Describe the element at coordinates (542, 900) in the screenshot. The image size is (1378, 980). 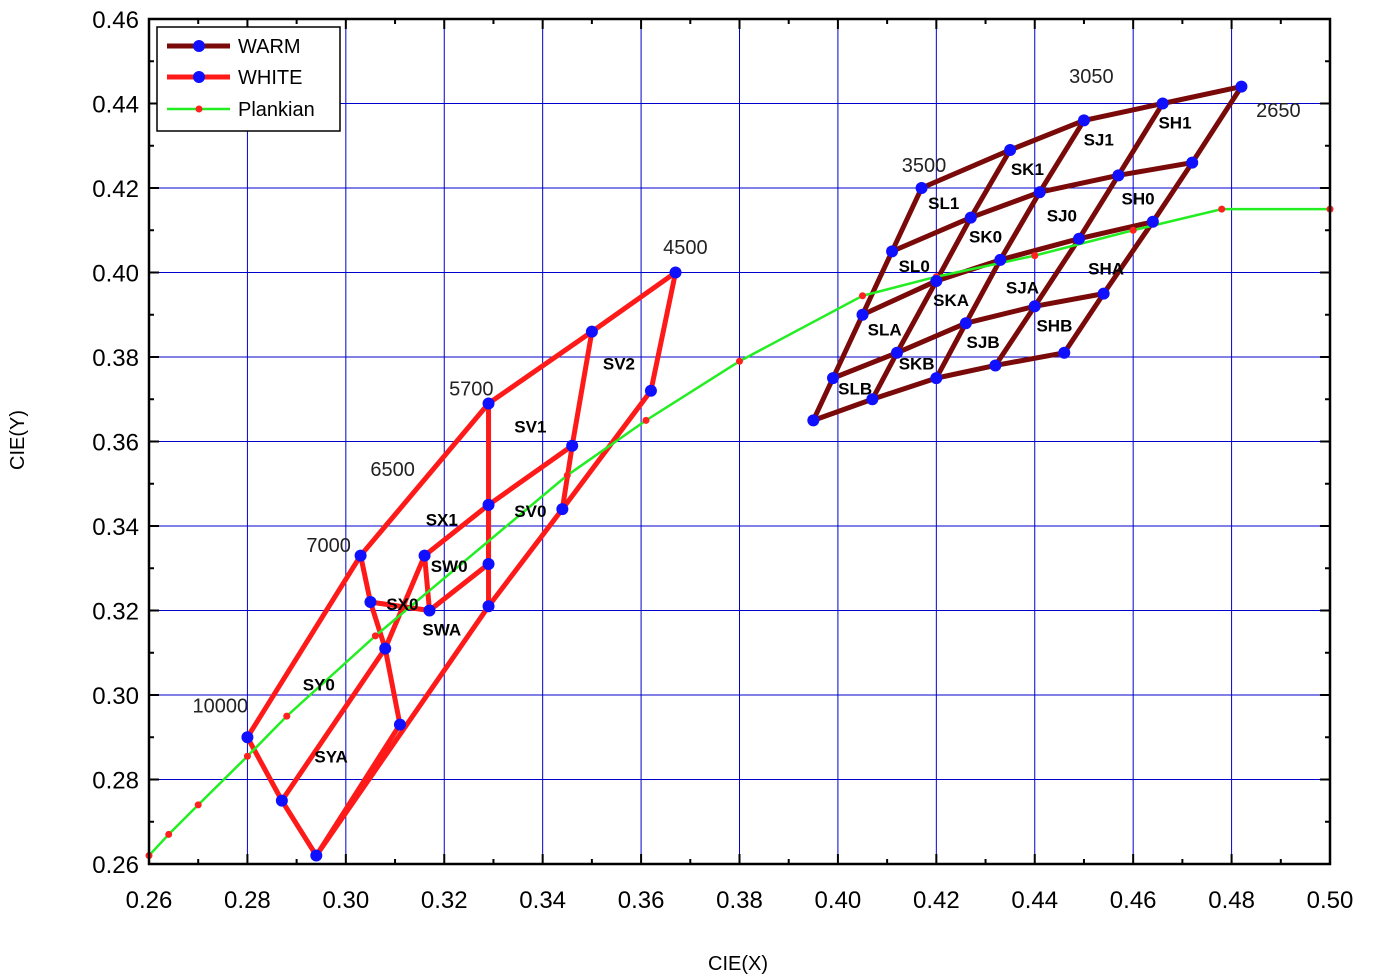
I see `x-tick-label: 0.34` at that location.